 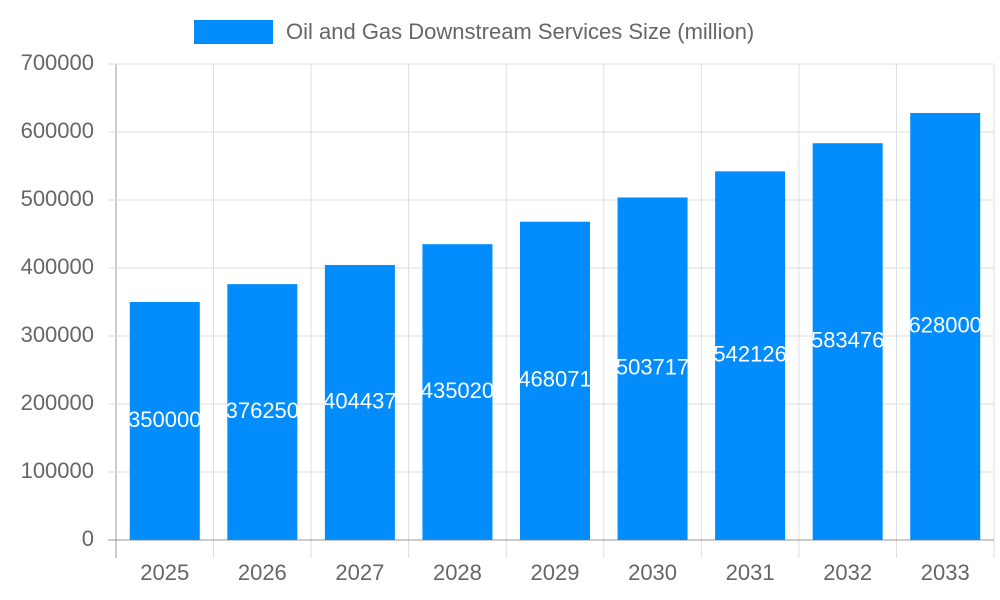 I want to click on x-tick-label: 2031, so click(x=750, y=572).